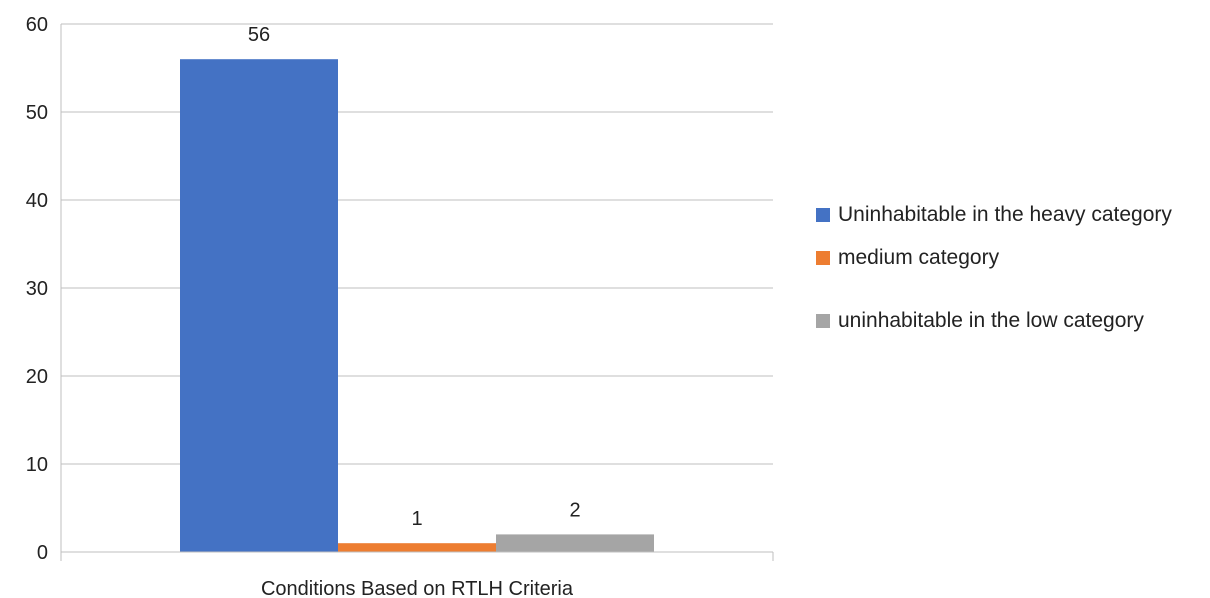 This screenshot has width=1210, height=598. I want to click on legend-label-medium: medium category, so click(919, 257).